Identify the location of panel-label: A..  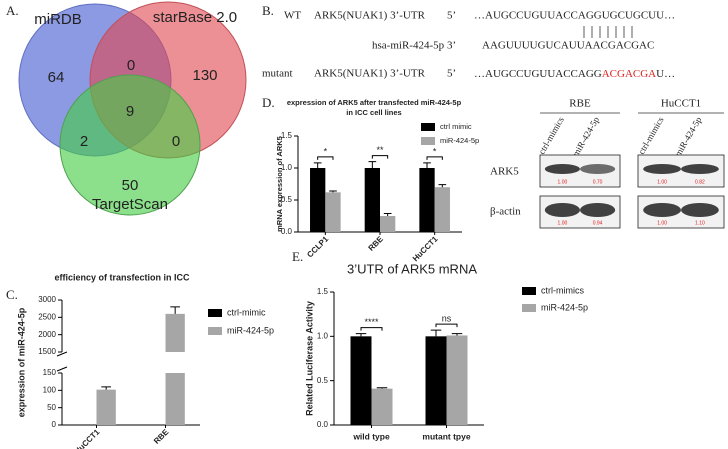
(12, 10).